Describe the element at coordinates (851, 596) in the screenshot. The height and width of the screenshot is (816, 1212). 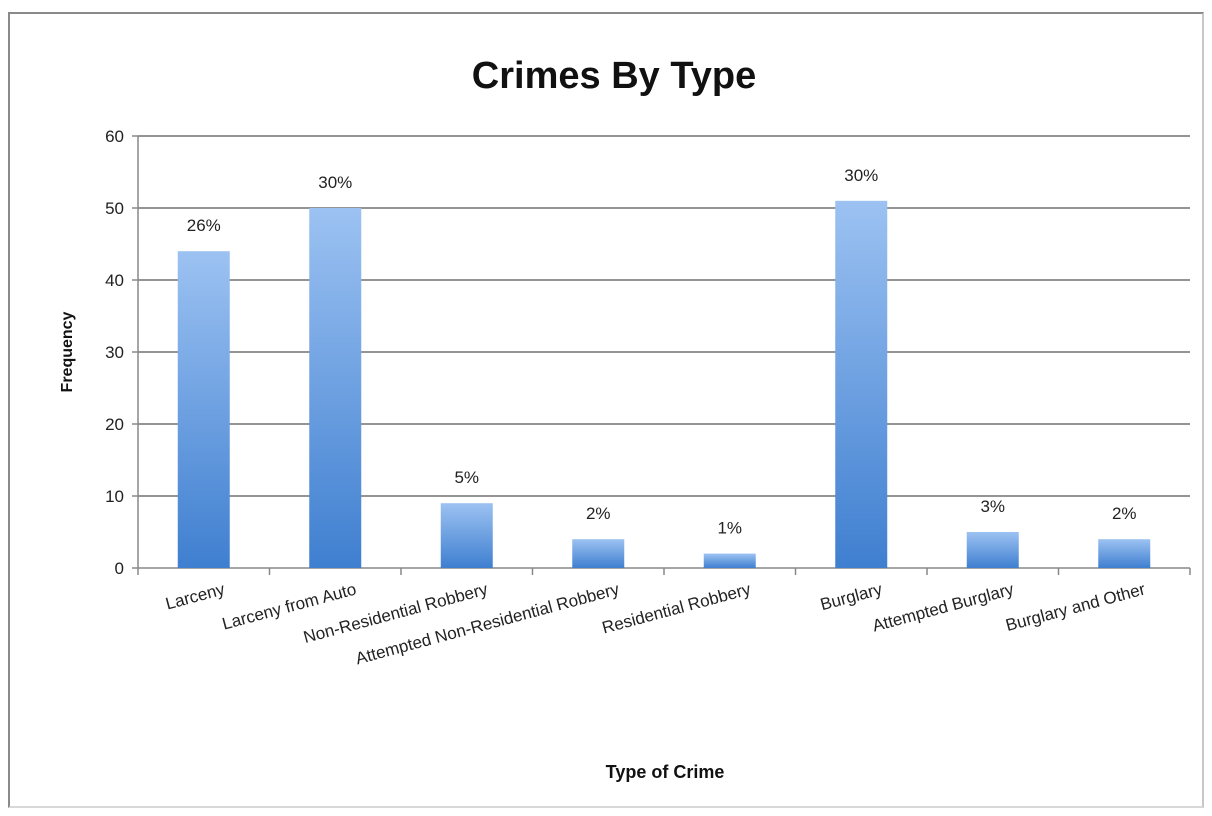
I see `x-tick-label: Burglary` at that location.